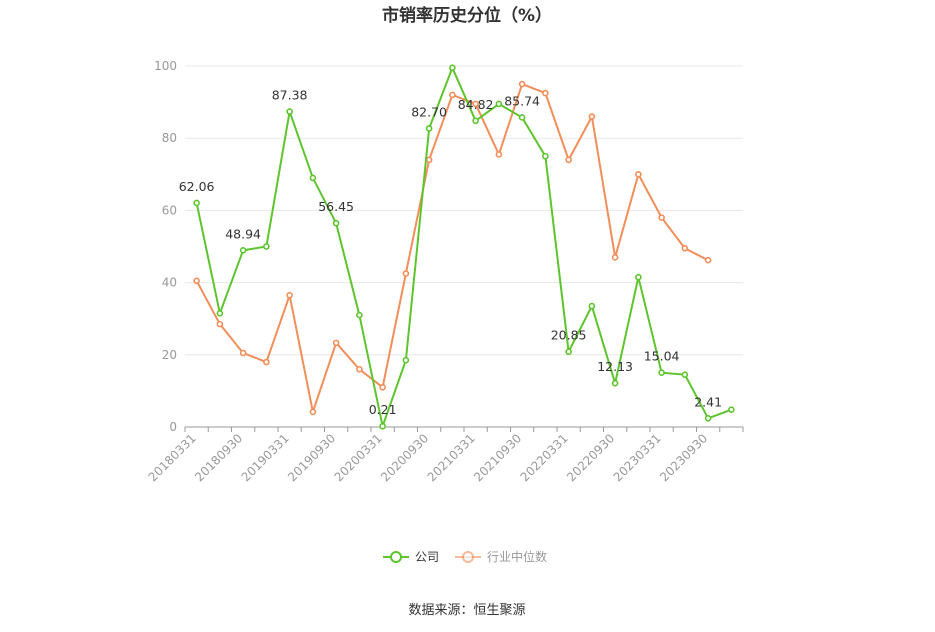 The height and width of the screenshot is (632, 935). I want to click on legend: 公司 行业中位数, so click(465, 556).